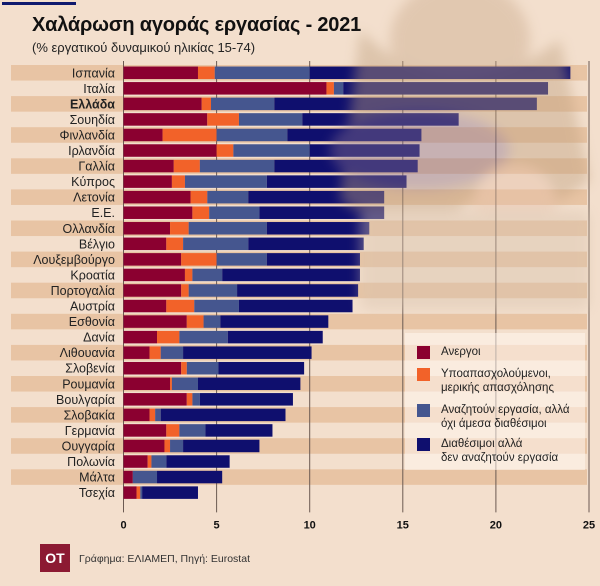  I want to click on category-label: Ισπανία, so click(93, 73).